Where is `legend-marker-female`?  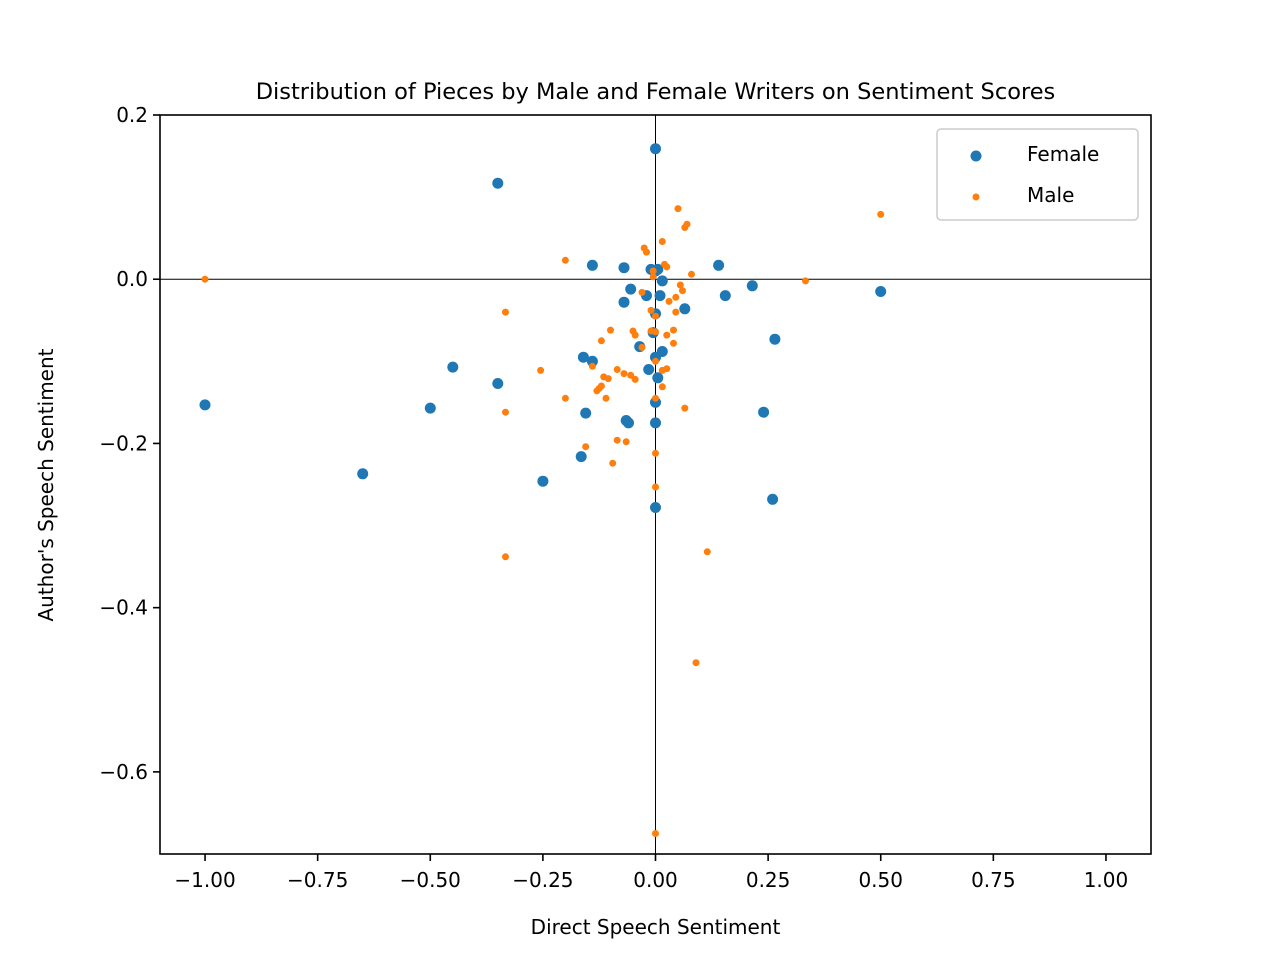
legend-marker-female is located at coordinates (976, 156).